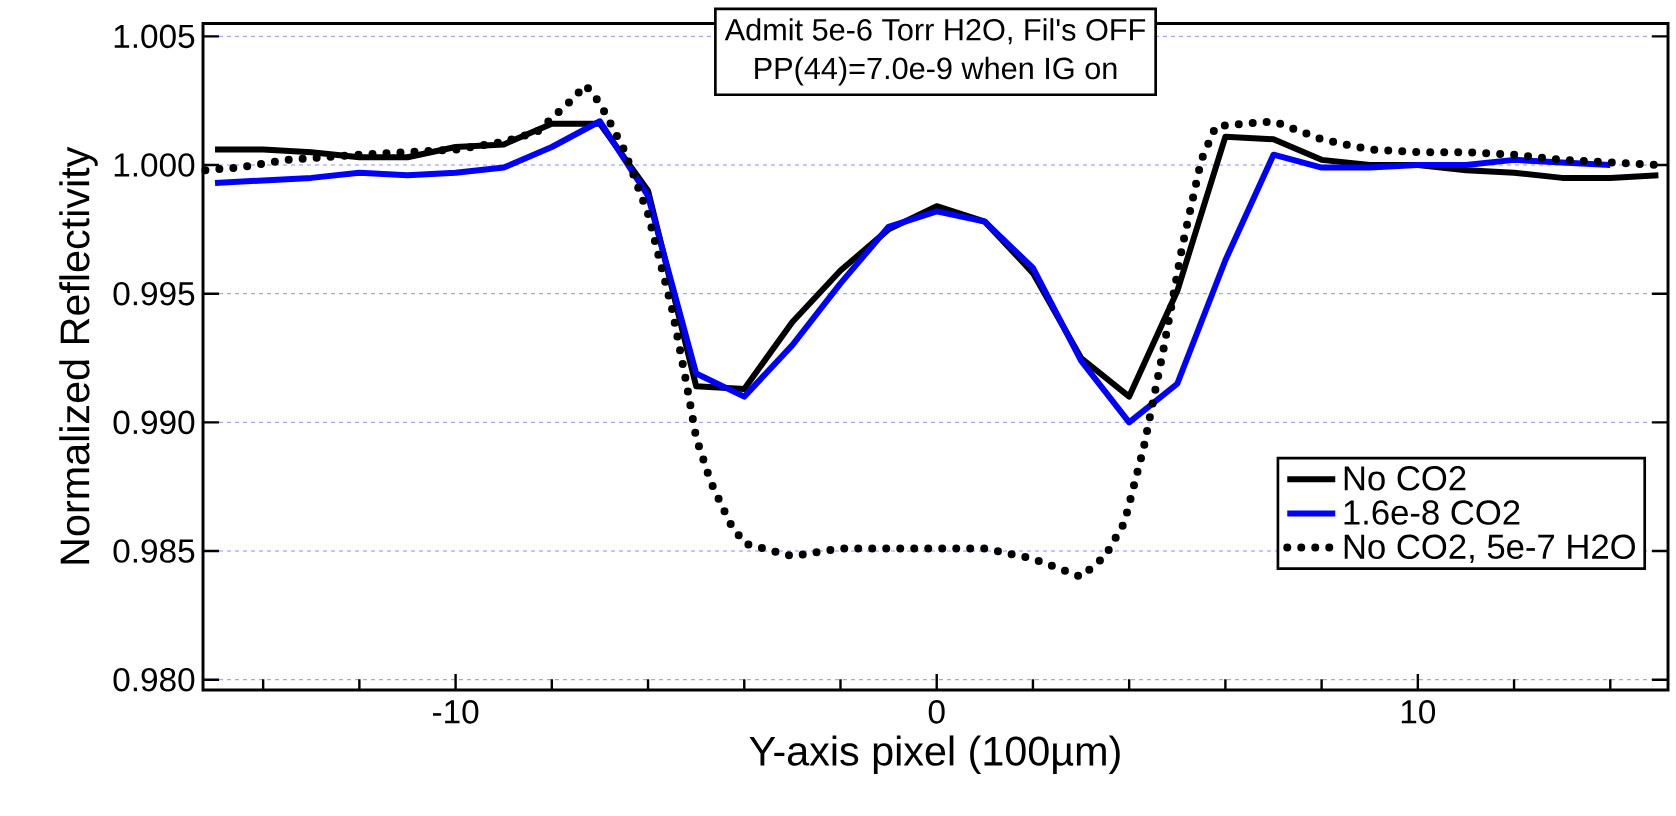  Describe the element at coordinates (154, 422) in the screenshot. I see `y-tick-label: 0.990` at that location.